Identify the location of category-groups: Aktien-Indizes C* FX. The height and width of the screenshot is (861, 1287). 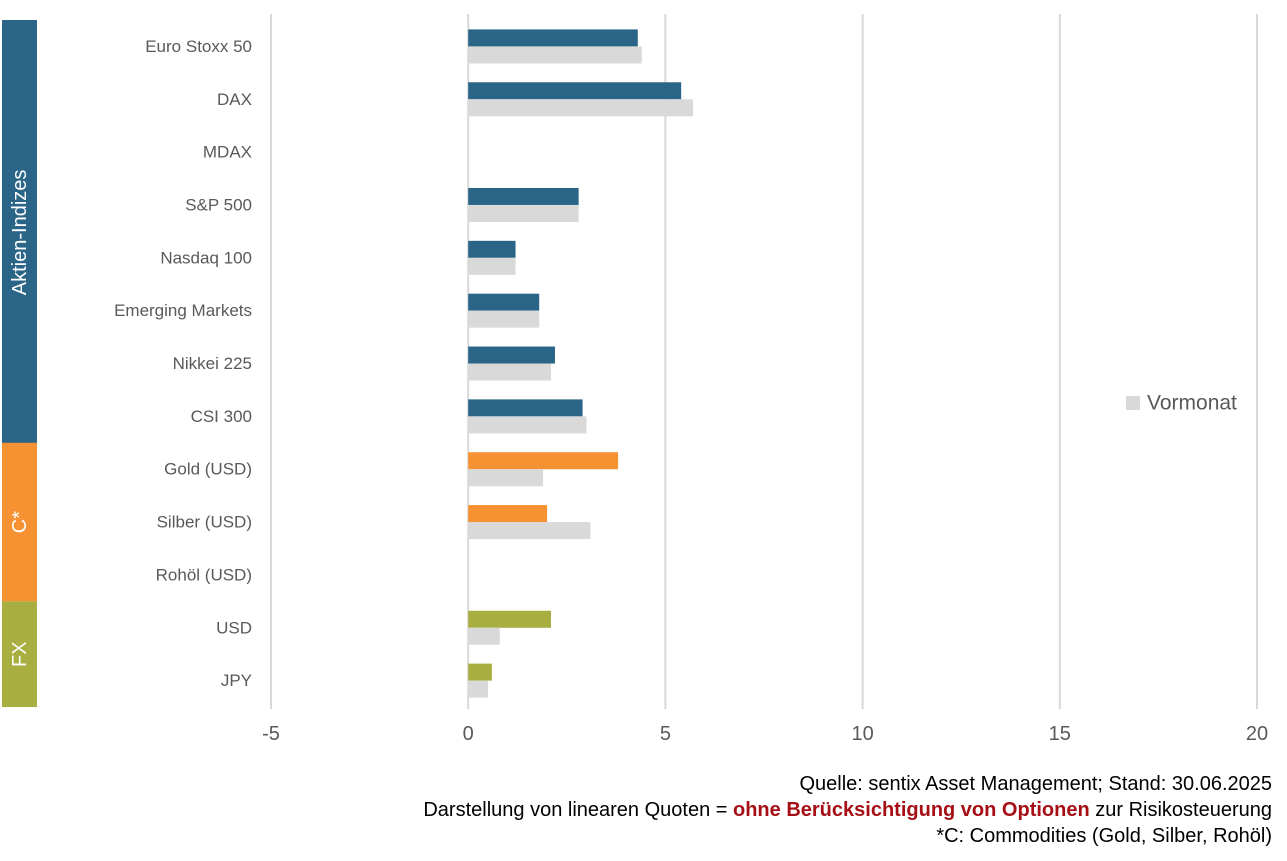
(19, 364).